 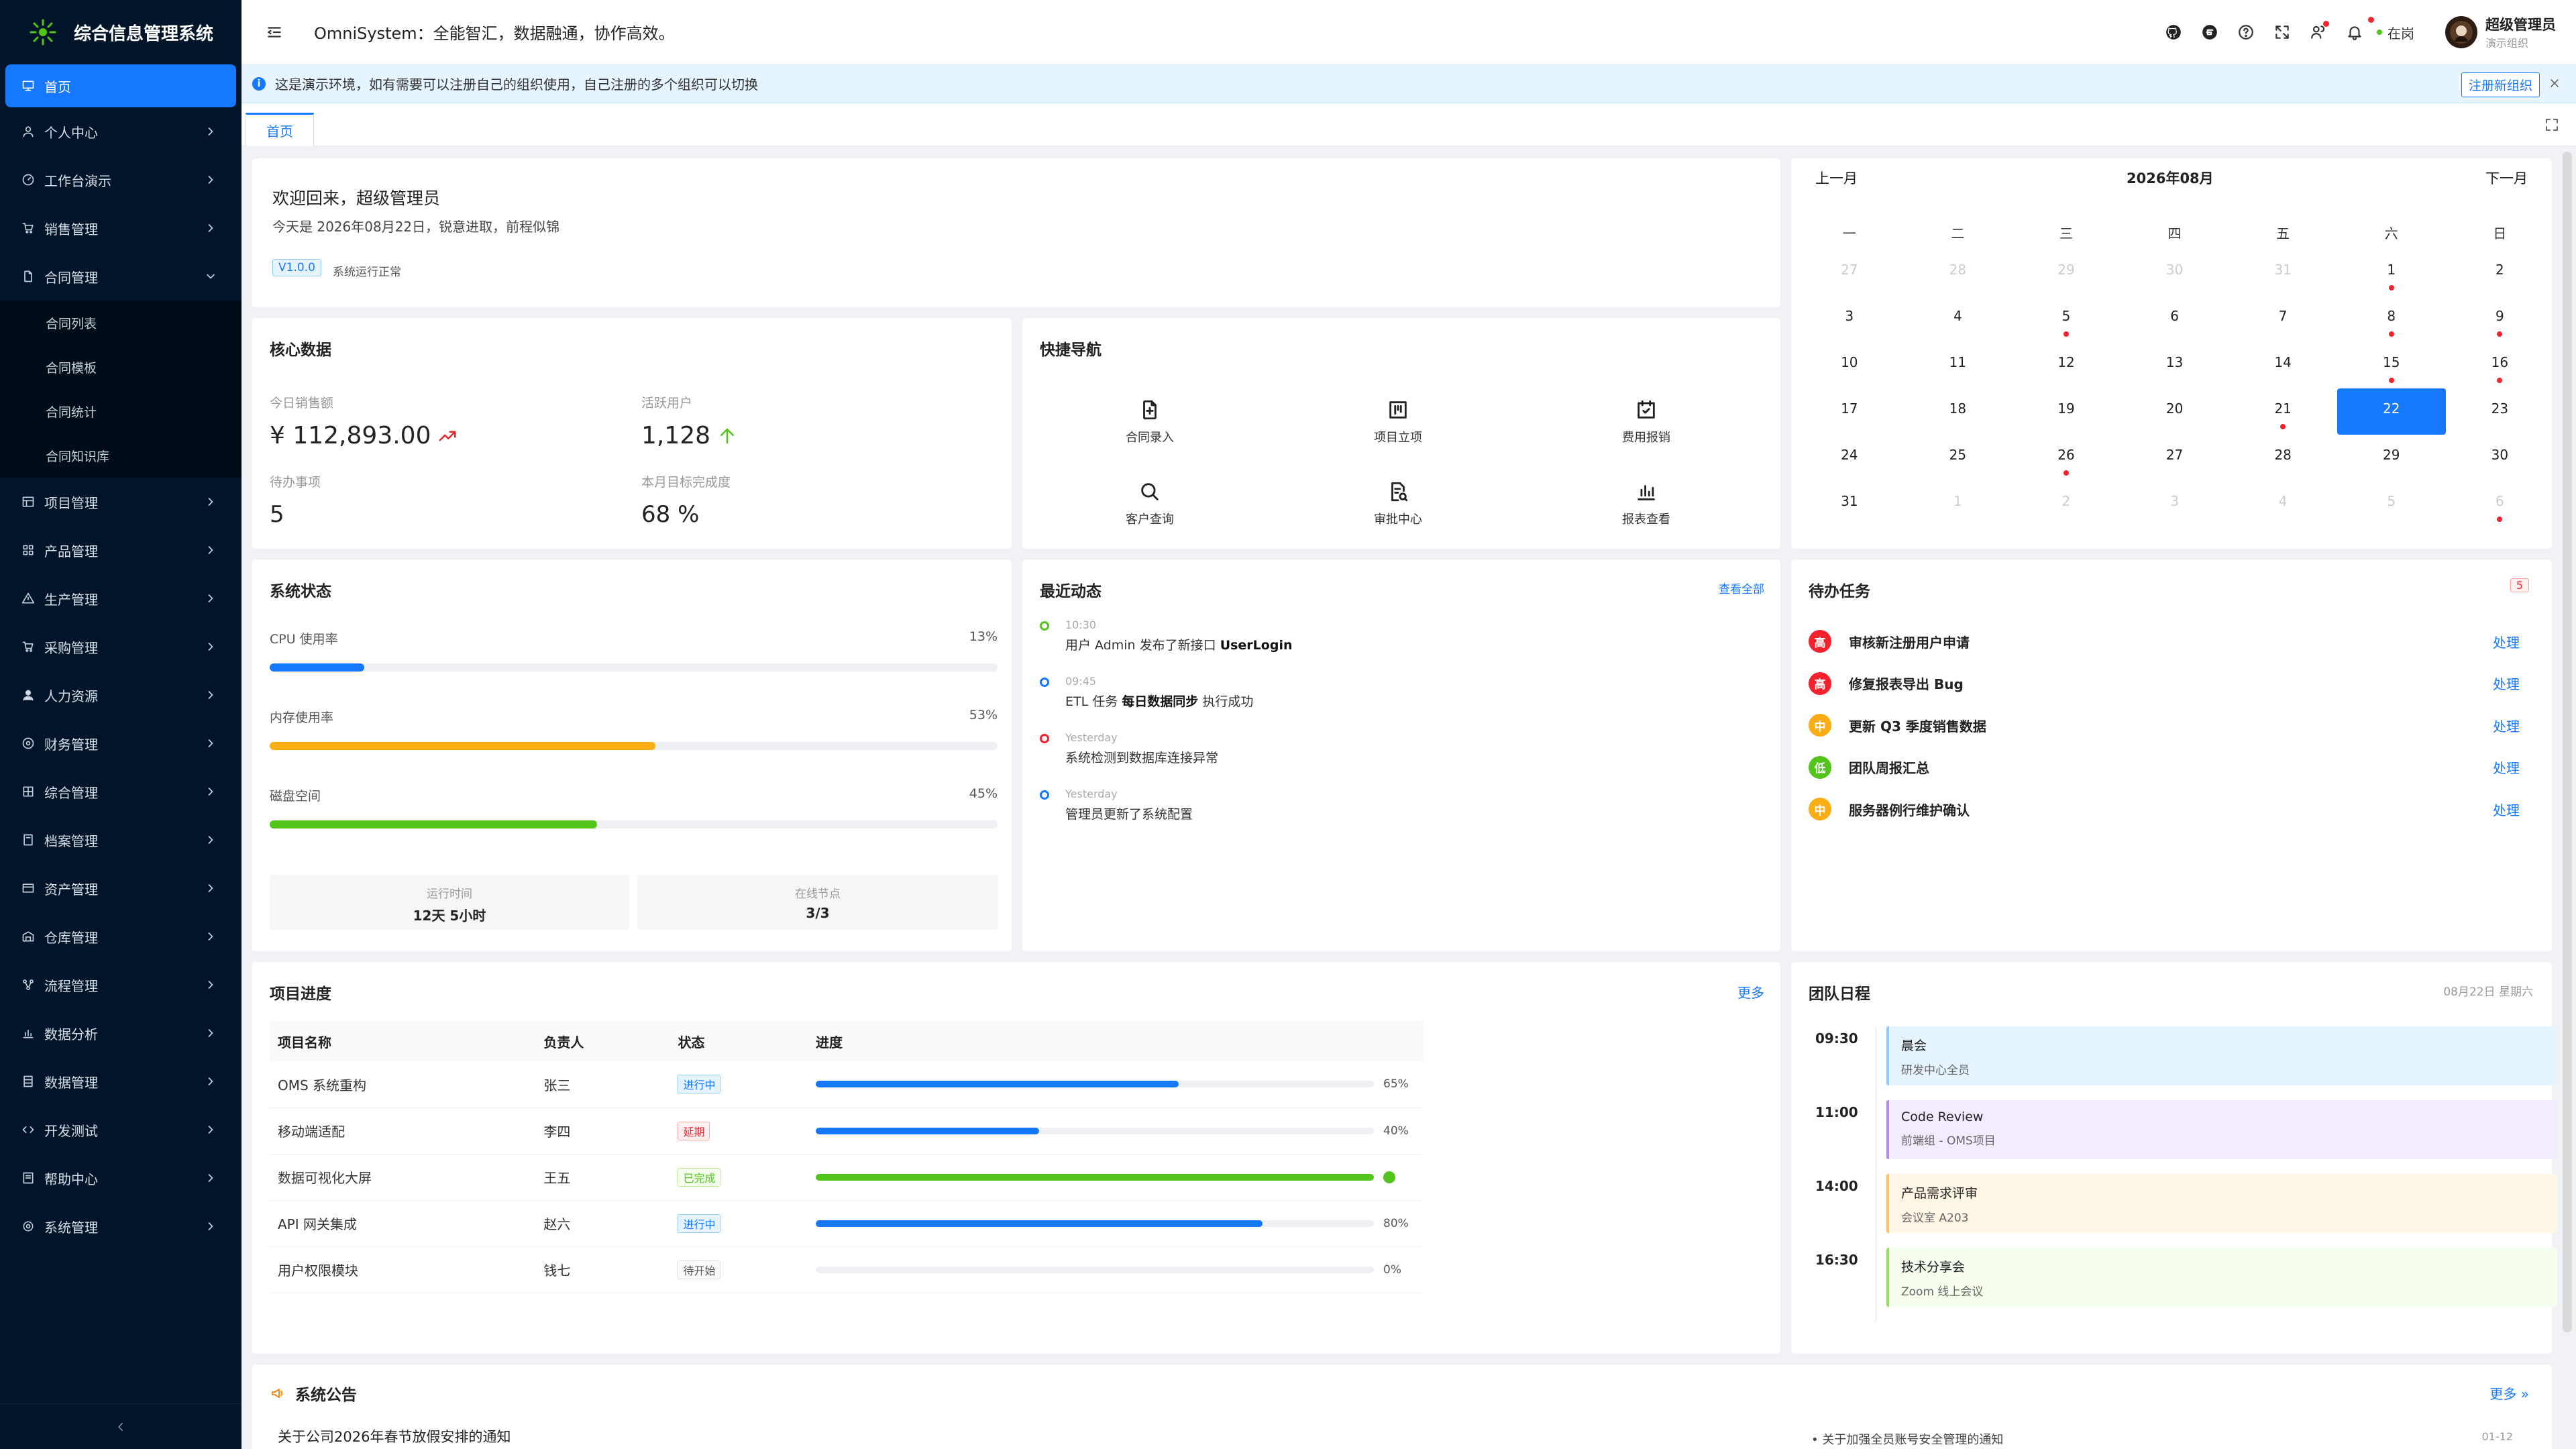 I want to click on calendar-day: 26, so click(x=2066, y=458).